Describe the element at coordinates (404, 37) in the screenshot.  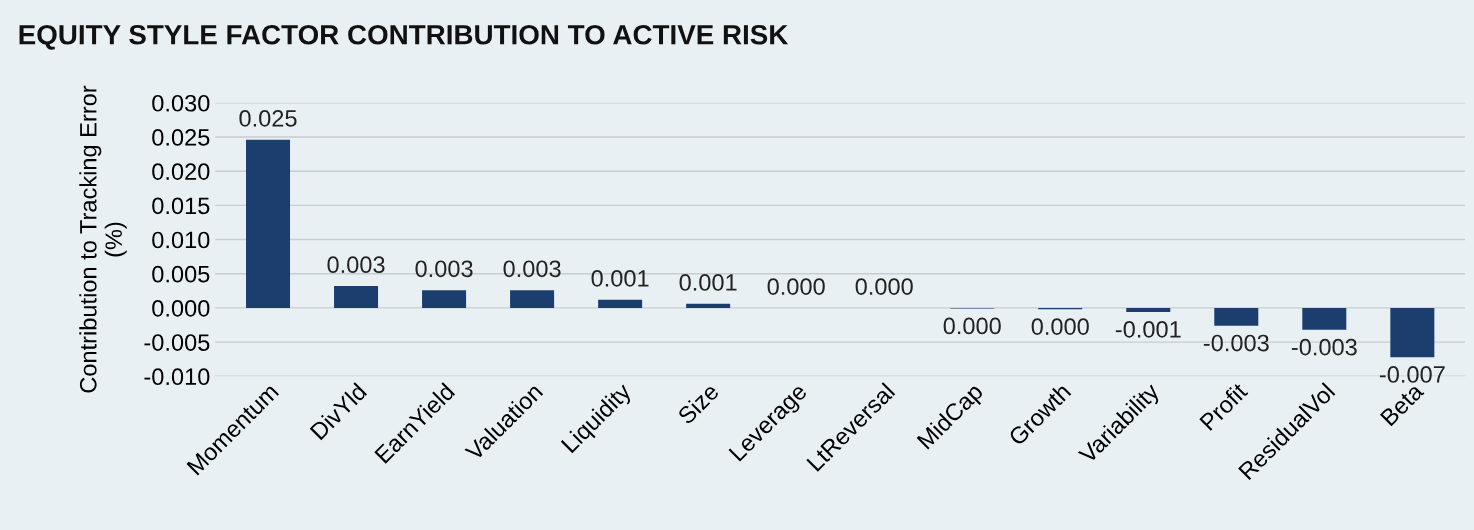
I see `chart-title: EQUITY STYLE FACTOR CONTRIBUTION TO ACTIVE RISK` at that location.